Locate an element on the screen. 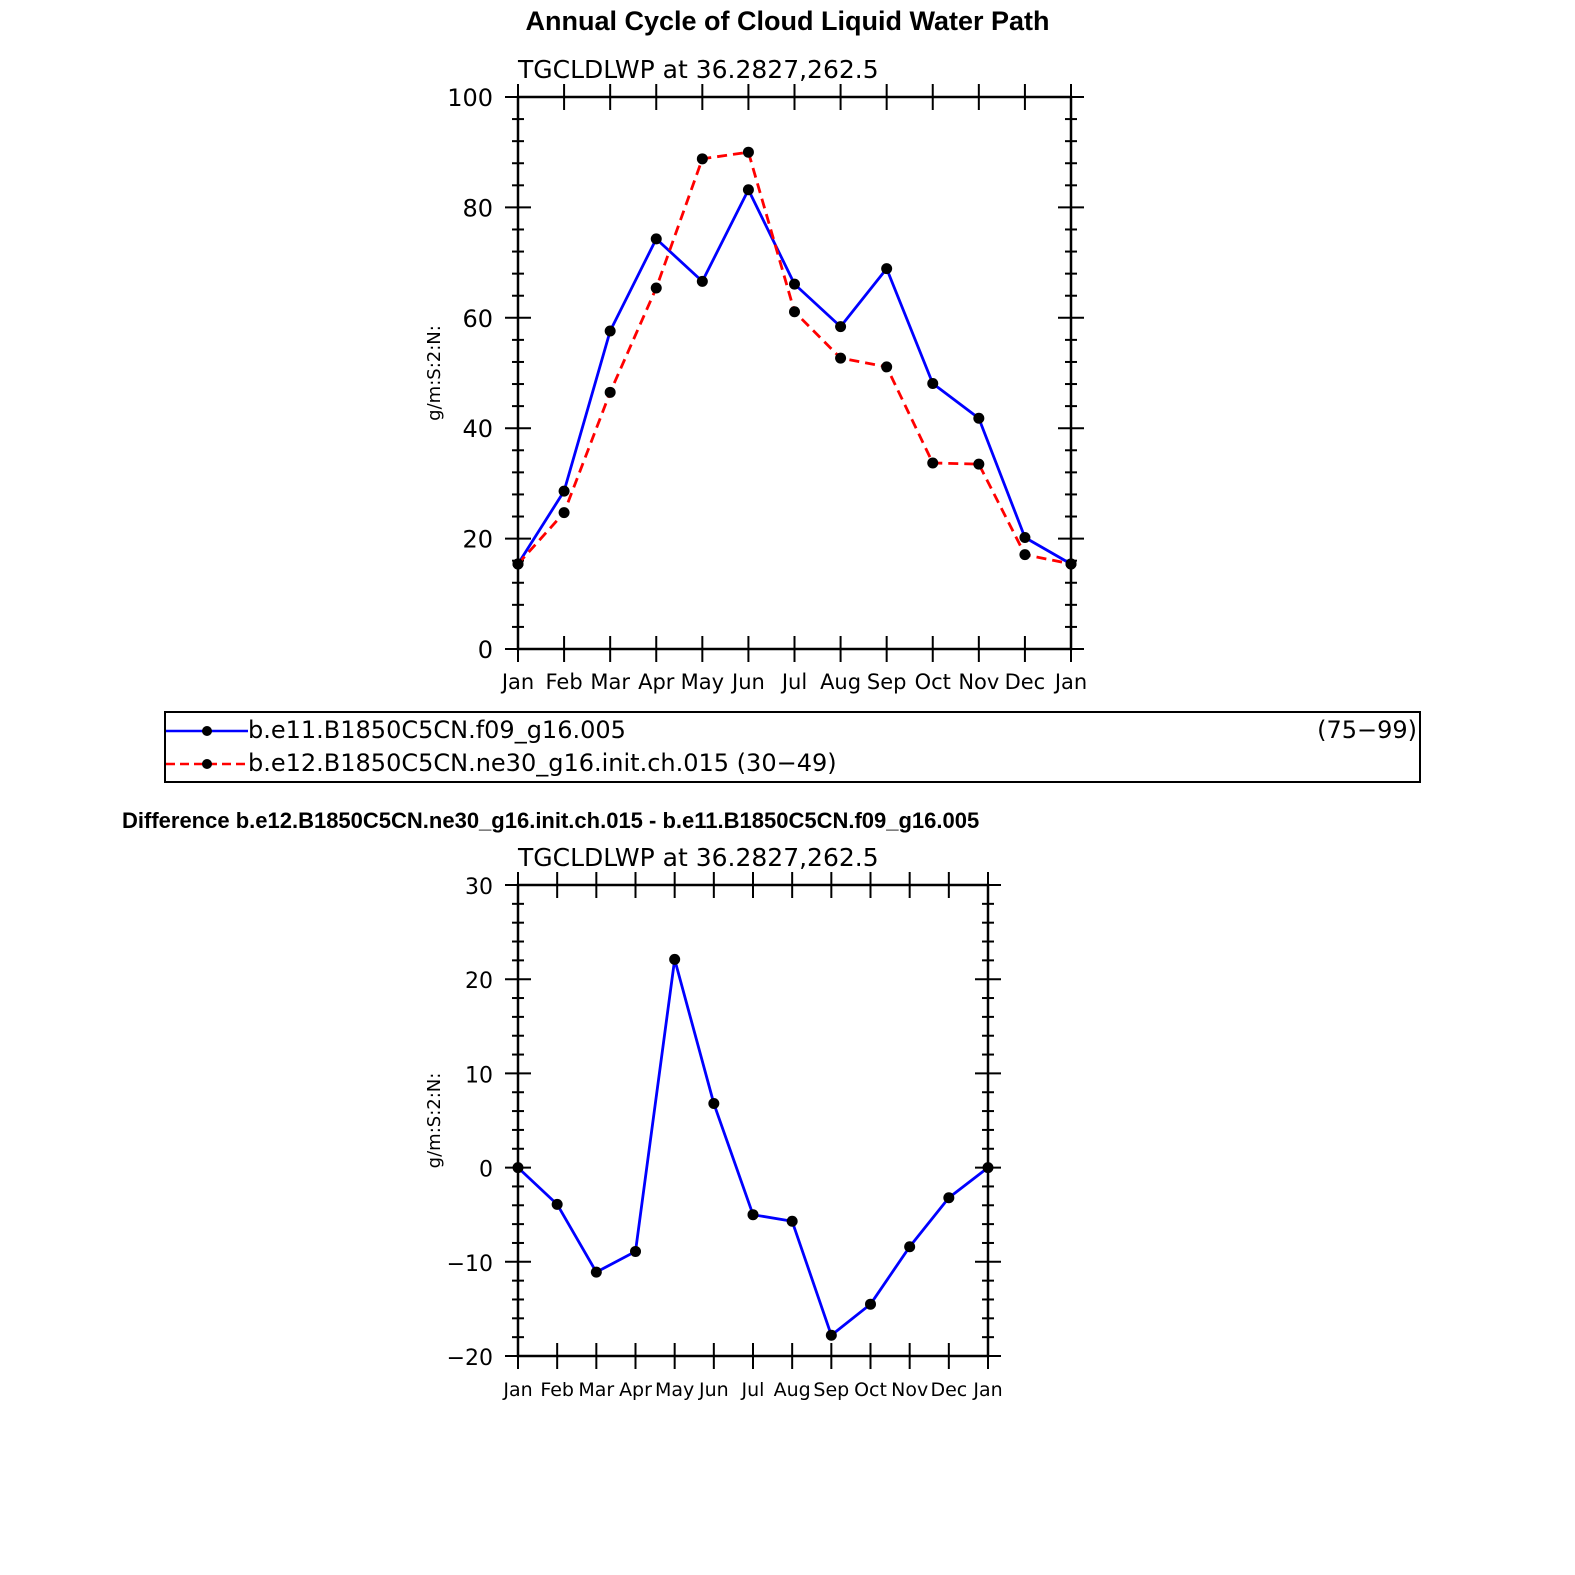 This screenshot has height=1575, width=1575. top-chart-series-1-line is located at coordinates (794, 377).